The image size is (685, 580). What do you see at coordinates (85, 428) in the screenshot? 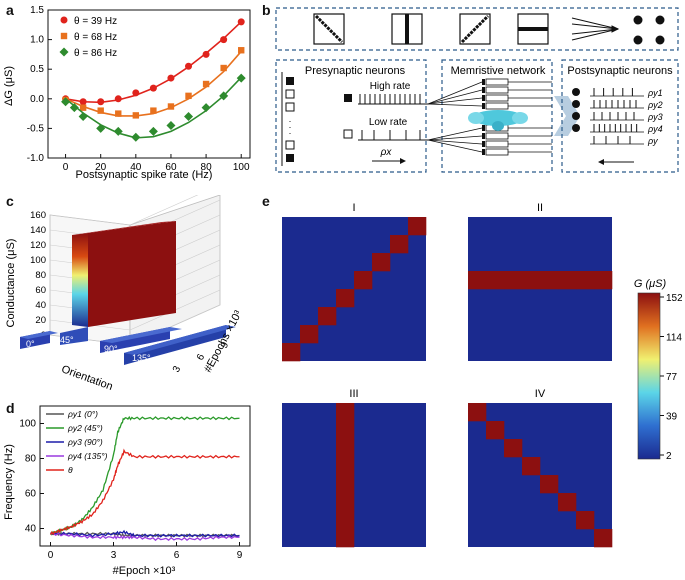
I see `d-legend-label: ρy2 (45°)` at bounding box center [85, 428].